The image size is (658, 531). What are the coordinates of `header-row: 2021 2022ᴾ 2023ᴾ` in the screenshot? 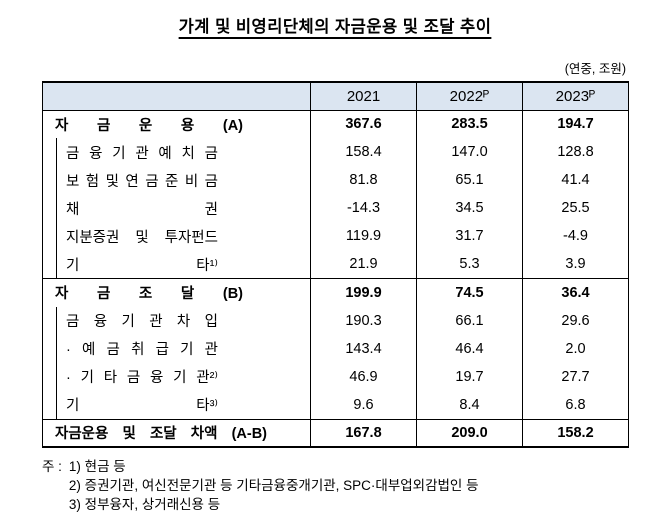 It's located at (335, 96).